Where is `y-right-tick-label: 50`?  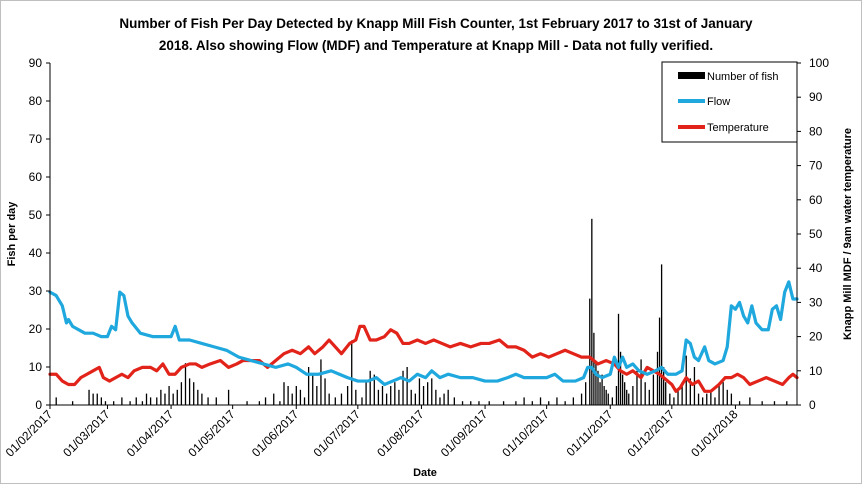
y-right-tick-label: 50 is located at coordinates (816, 234).